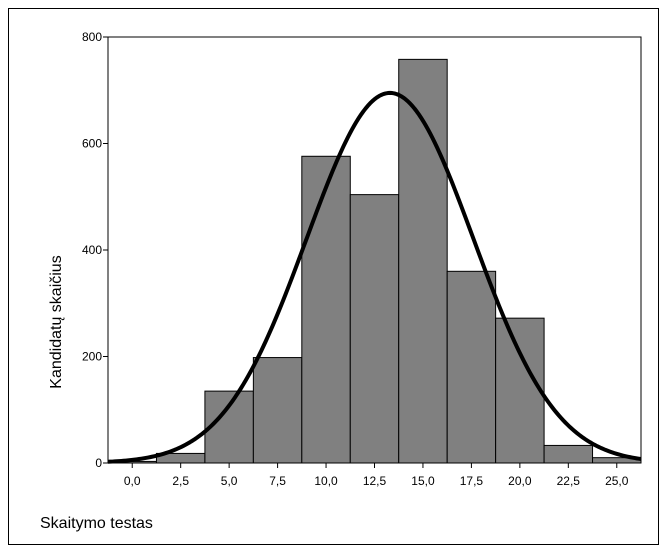 The width and height of the screenshot is (667, 549). What do you see at coordinates (56, 321) in the screenshot?
I see `y-axis-title: Kandidatų skaičius` at bounding box center [56, 321].